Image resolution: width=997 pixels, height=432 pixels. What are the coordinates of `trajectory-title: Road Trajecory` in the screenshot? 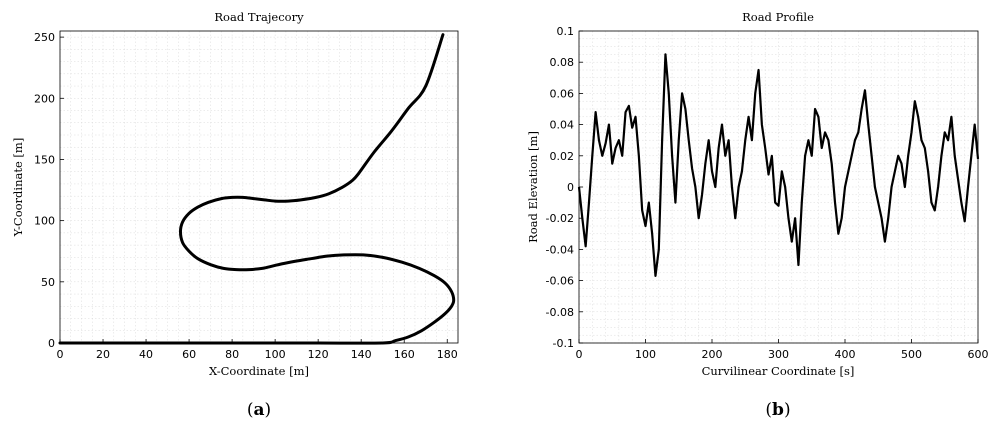 It's located at (259, 17).